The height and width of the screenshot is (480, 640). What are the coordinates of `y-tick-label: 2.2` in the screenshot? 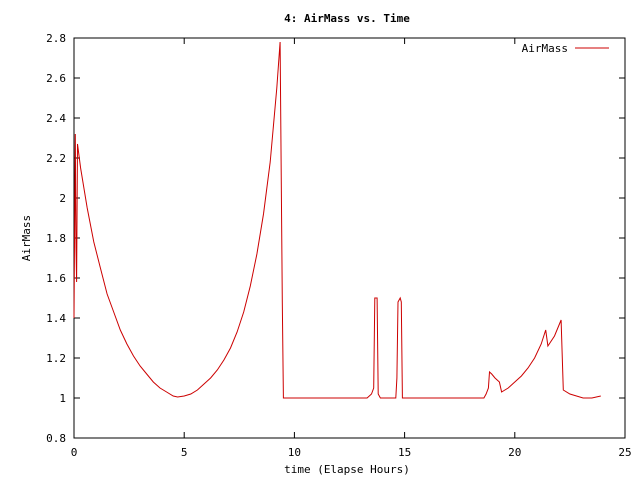 It's located at (56, 158).